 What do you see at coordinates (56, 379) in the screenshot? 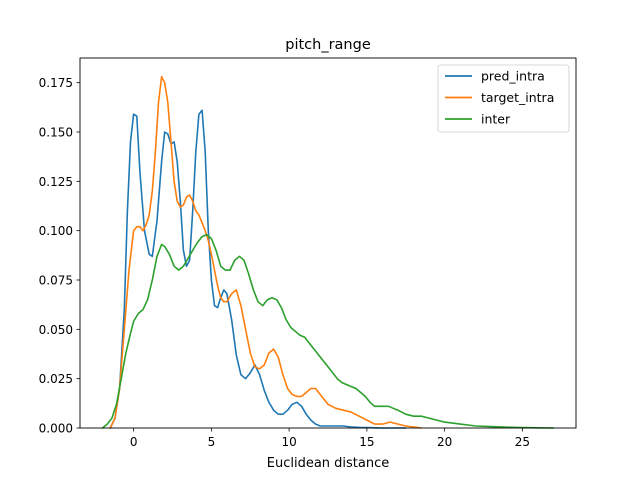
I see `y-tick-label: 0.025` at bounding box center [56, 379].